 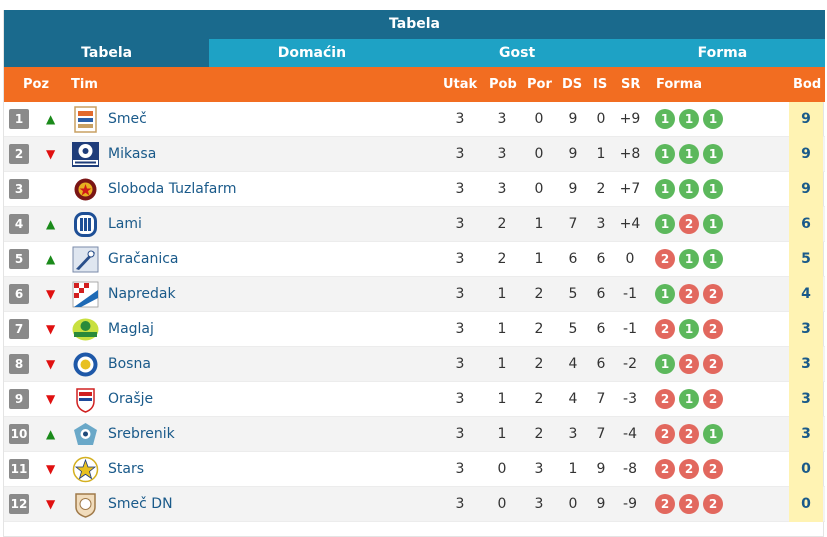 I want to click on cell-sr: -1, so click(x=630, y=329).